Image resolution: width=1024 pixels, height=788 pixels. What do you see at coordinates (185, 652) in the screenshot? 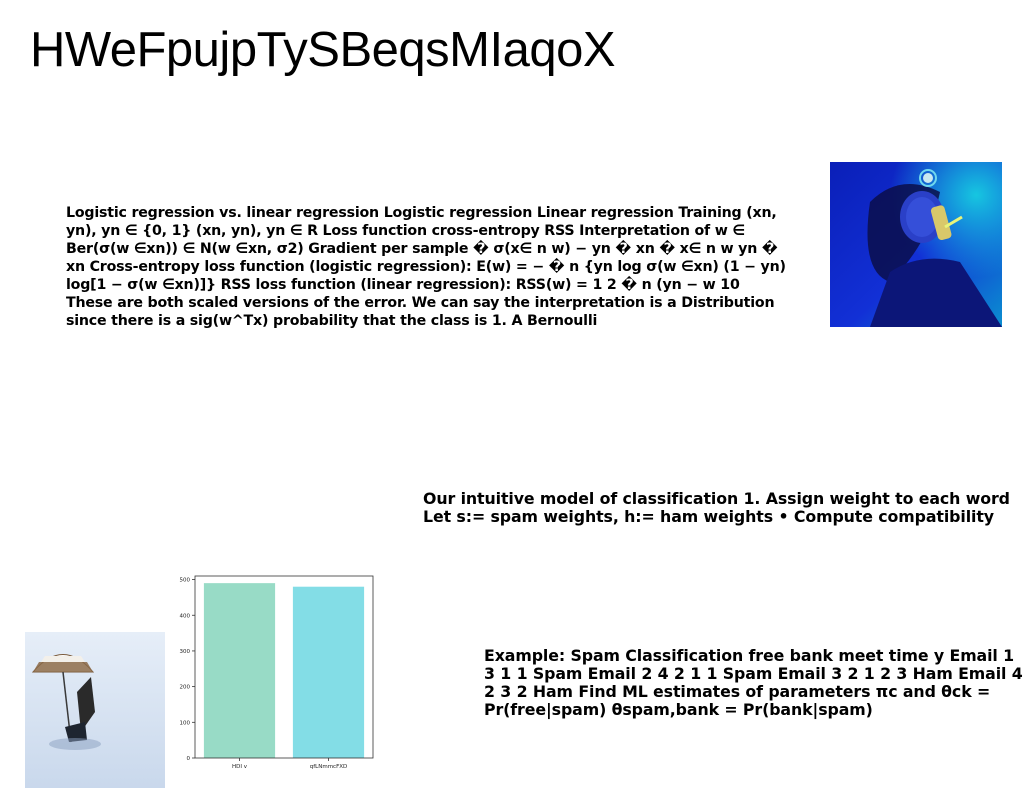
I see `y-tick-label-3: 300` at bounding box center [185, 652].